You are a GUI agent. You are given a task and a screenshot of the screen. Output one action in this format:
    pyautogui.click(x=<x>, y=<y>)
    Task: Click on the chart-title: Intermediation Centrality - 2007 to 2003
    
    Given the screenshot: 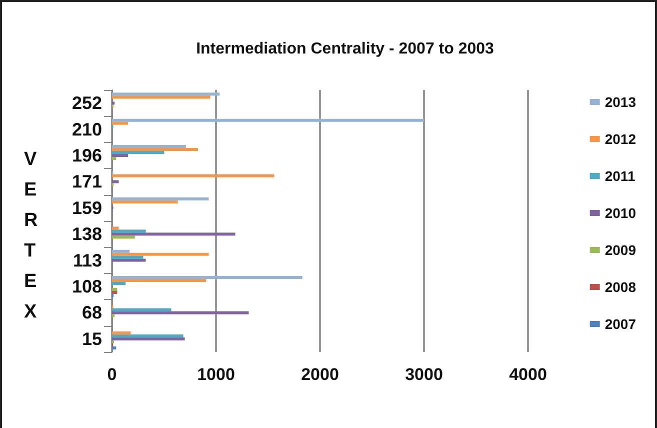 What is the action you would take?
    pyautogui.click(x=345, y=49)
    